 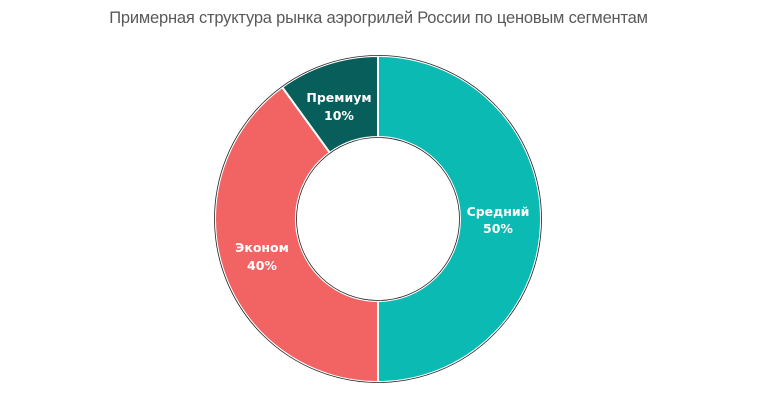 I want to click on segment-label-ekonom: Эконом 40%, so click(x=262, y=256).